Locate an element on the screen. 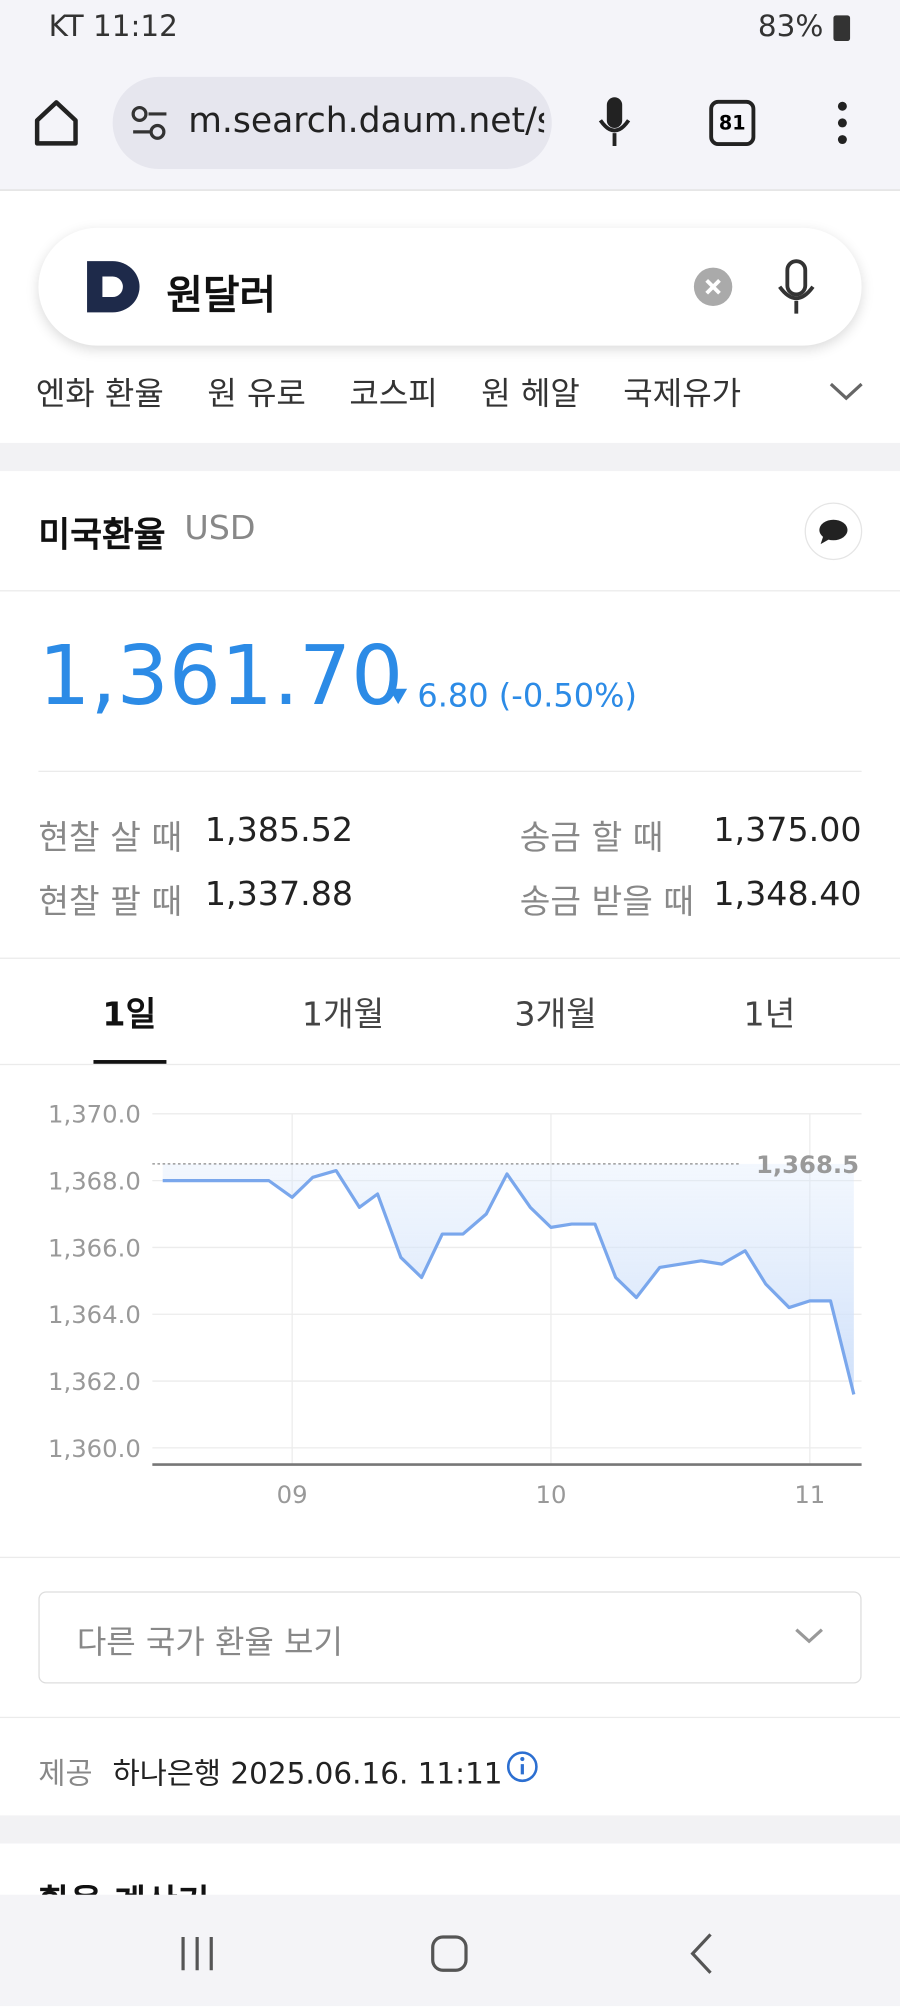 The image size is (900, 2007). related-link: 코스피 is located at coordinates (393, 391).